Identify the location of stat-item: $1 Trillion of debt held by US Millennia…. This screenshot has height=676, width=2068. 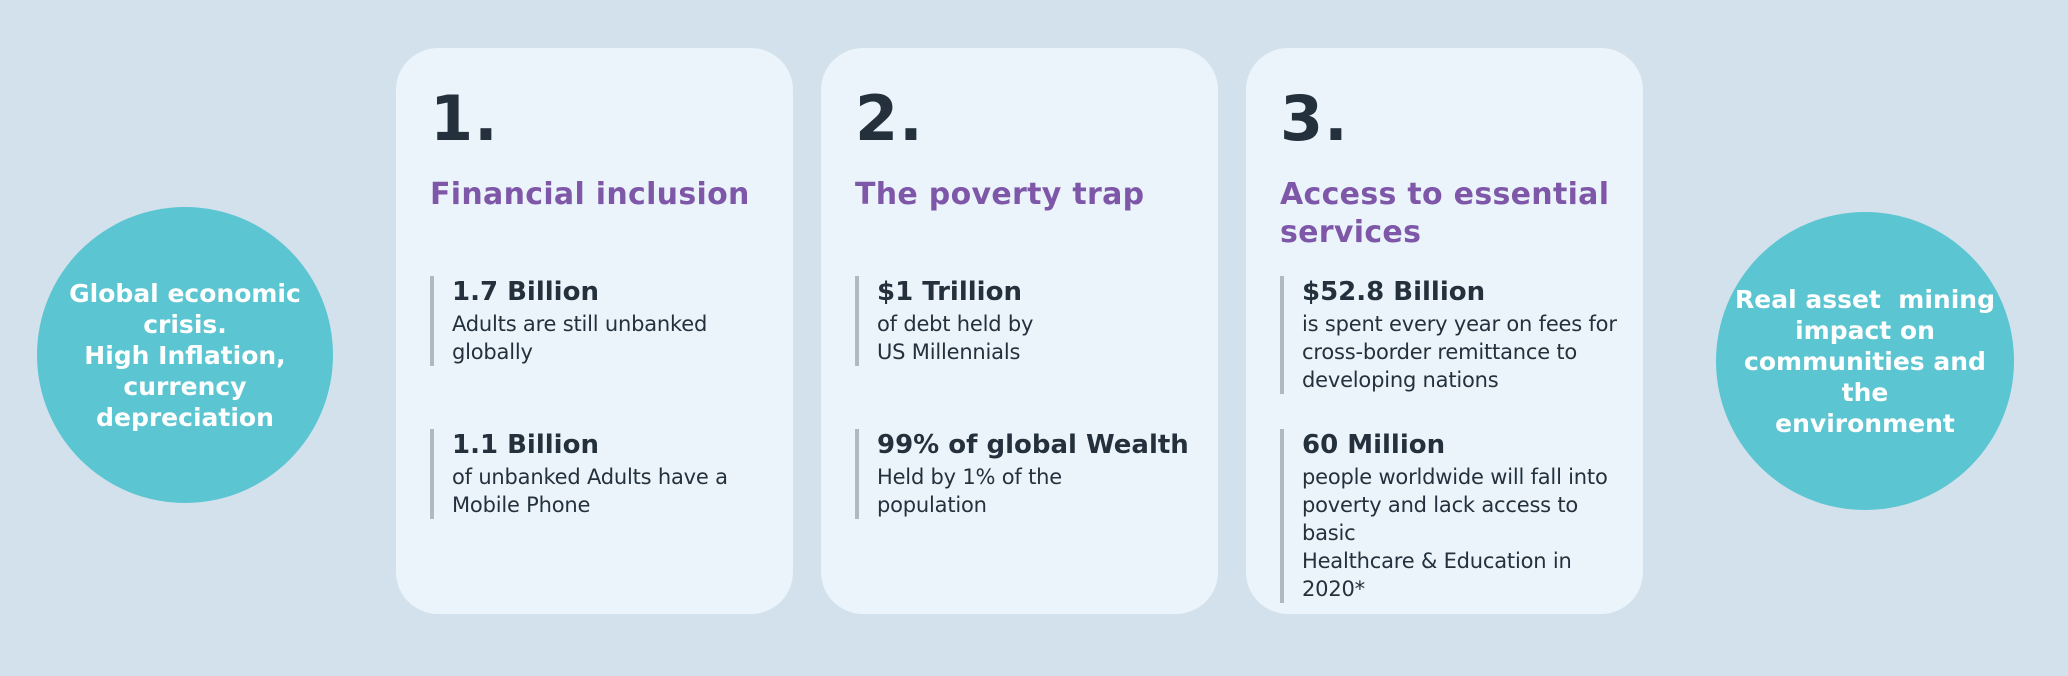
(1026, 321).